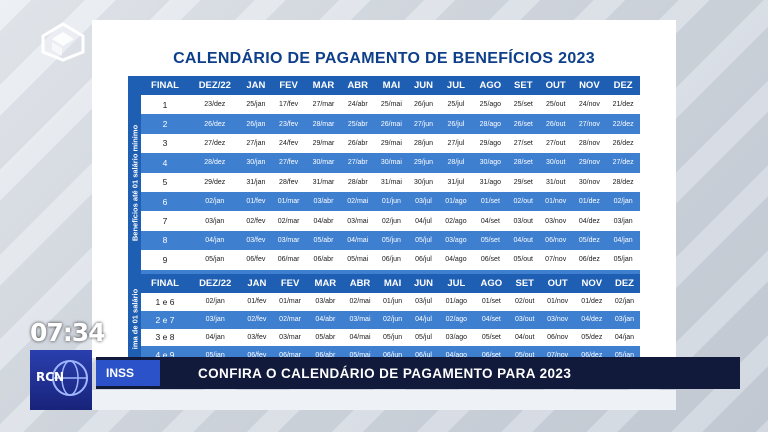  Describe the element at coordinates (215, 85) in the screenshot. I see `column-header: DEZ/22` at that location.